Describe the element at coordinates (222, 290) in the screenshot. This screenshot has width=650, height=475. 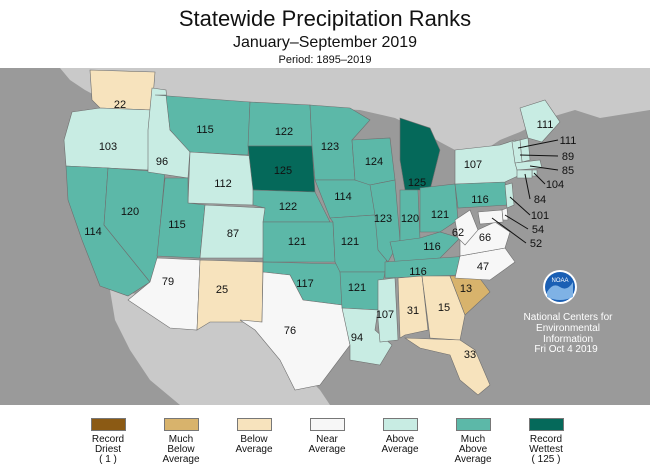
I see `state-rank-nm: 25` at that location.